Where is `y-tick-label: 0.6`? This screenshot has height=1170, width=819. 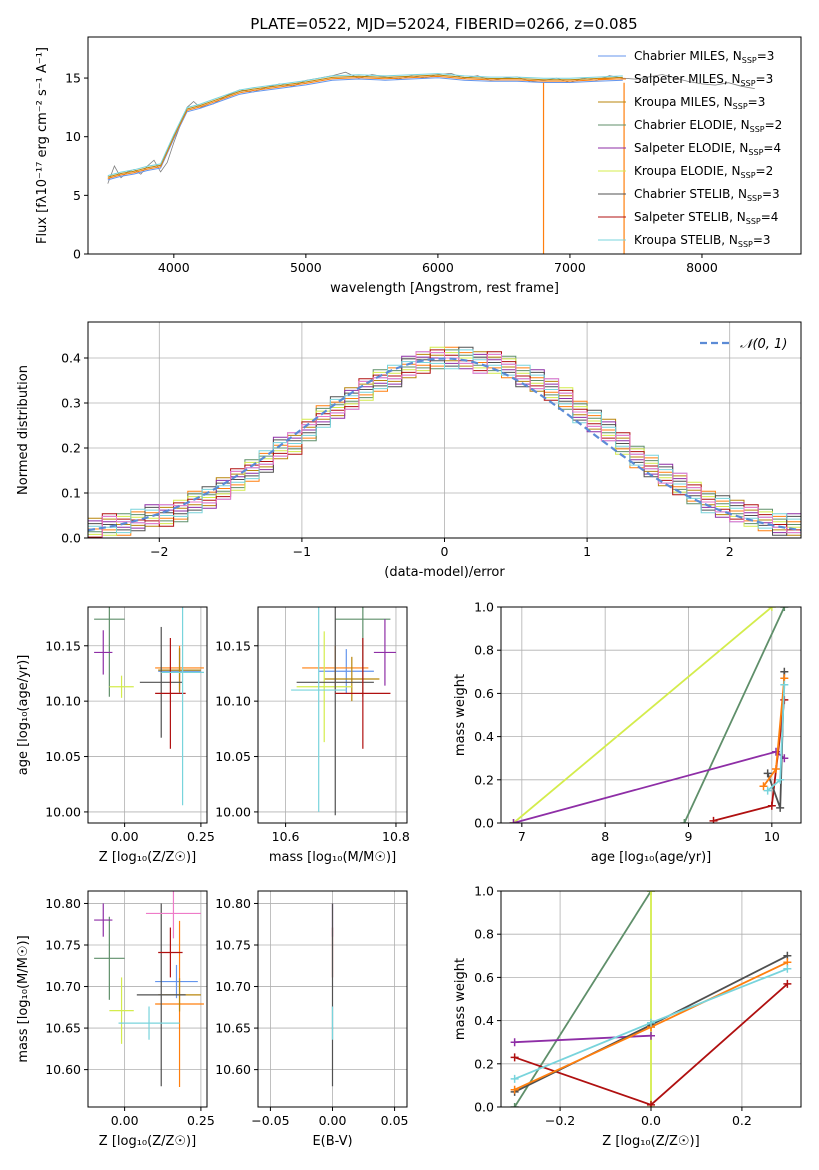
y-tick-label: 0.6 is located at coordinates (484, 693).